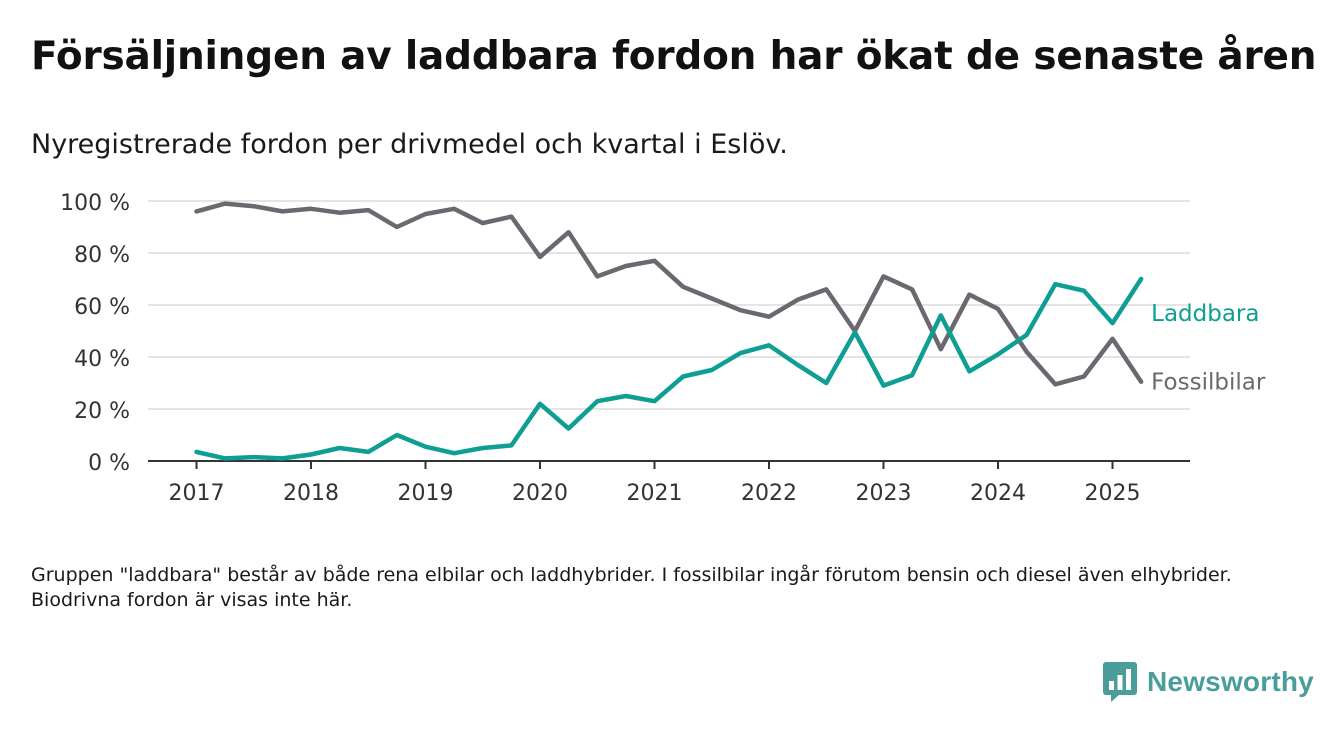 Image resolution: width=1340 pixels, height=733 pixels. Describe the element at coordinates (769, 493) in the screenshot. I see `x-tick-label: 2022` at that location.